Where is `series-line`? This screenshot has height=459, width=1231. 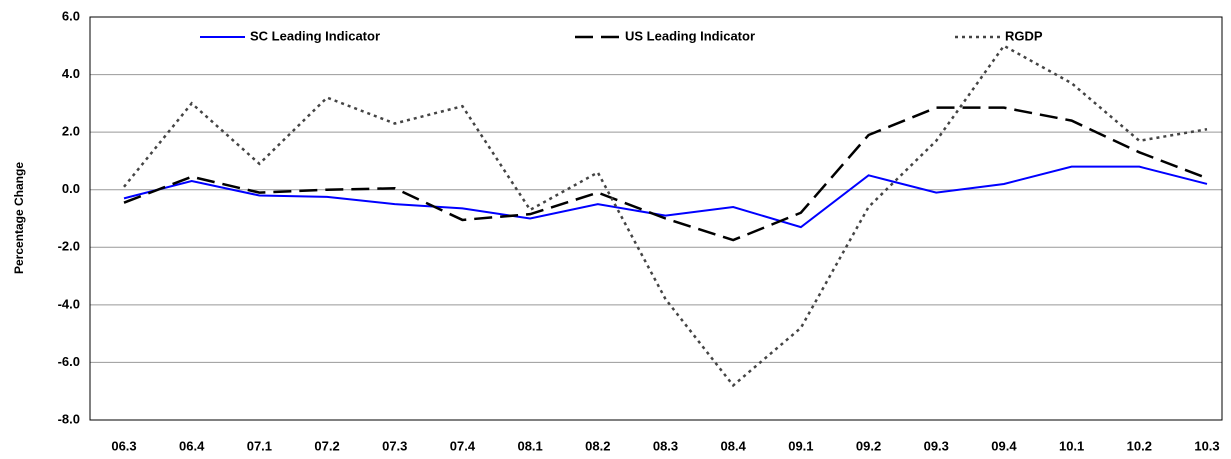
series-line is located at coordinates (665, 197).